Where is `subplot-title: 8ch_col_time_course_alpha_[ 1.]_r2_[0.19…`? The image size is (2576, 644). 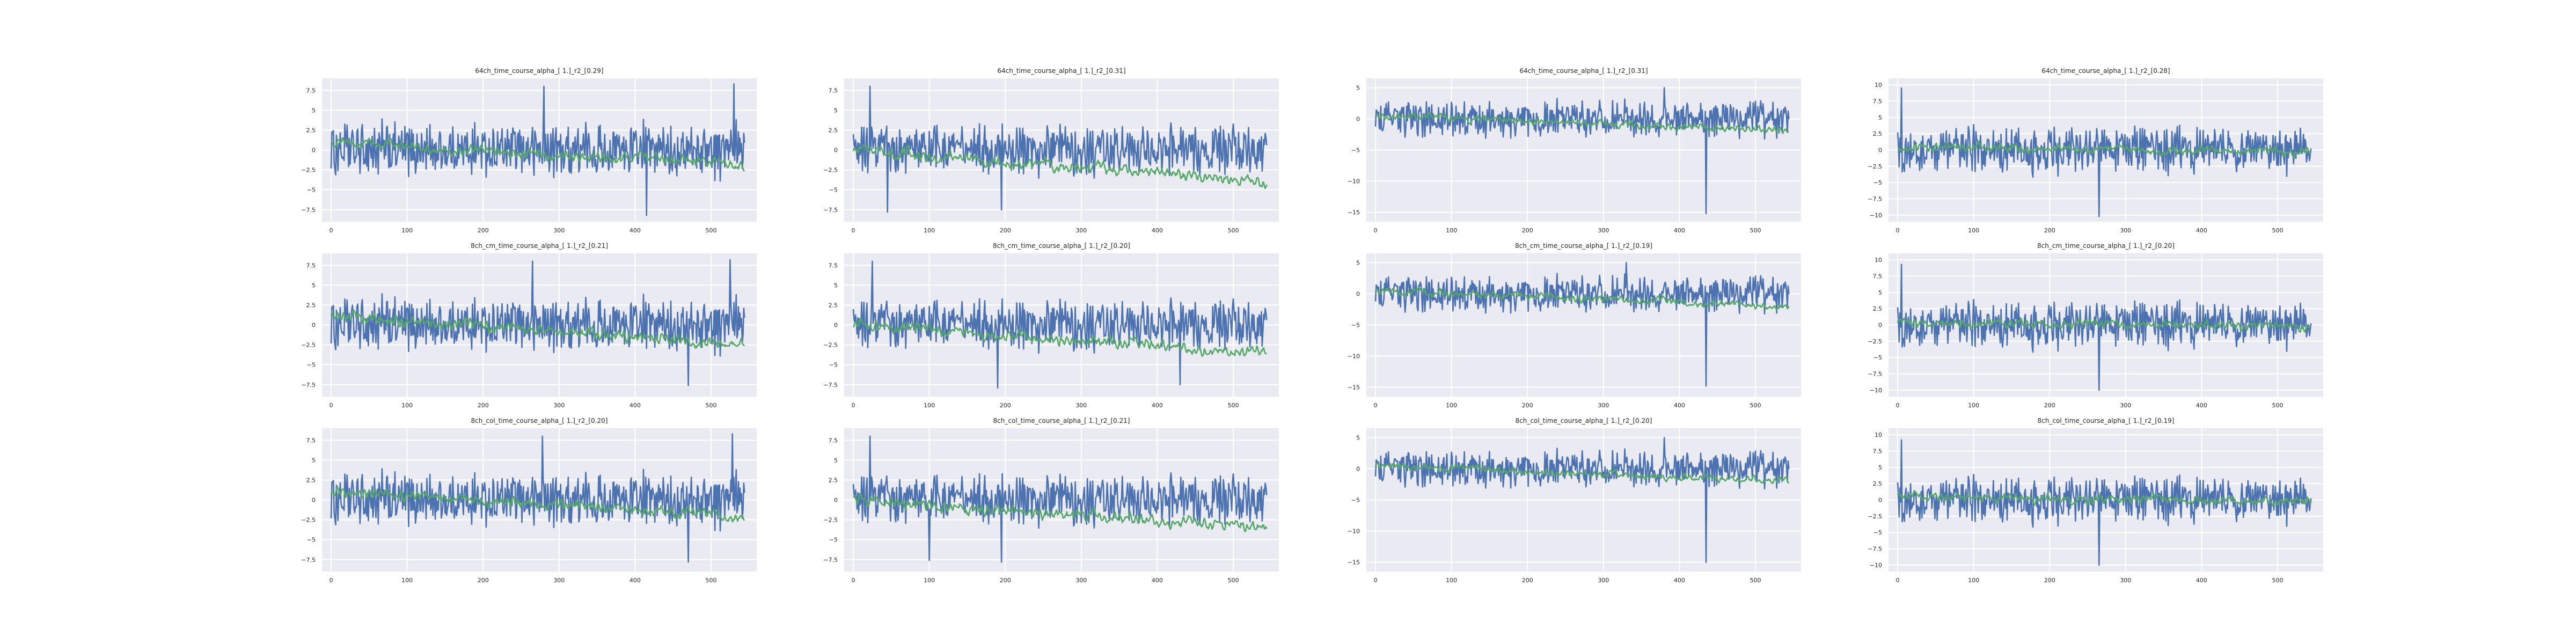
subplot-title: 8ch_col_time_course_alpha_[ 1.]_r2_[0.19… is located at coordinates (2106, 421).